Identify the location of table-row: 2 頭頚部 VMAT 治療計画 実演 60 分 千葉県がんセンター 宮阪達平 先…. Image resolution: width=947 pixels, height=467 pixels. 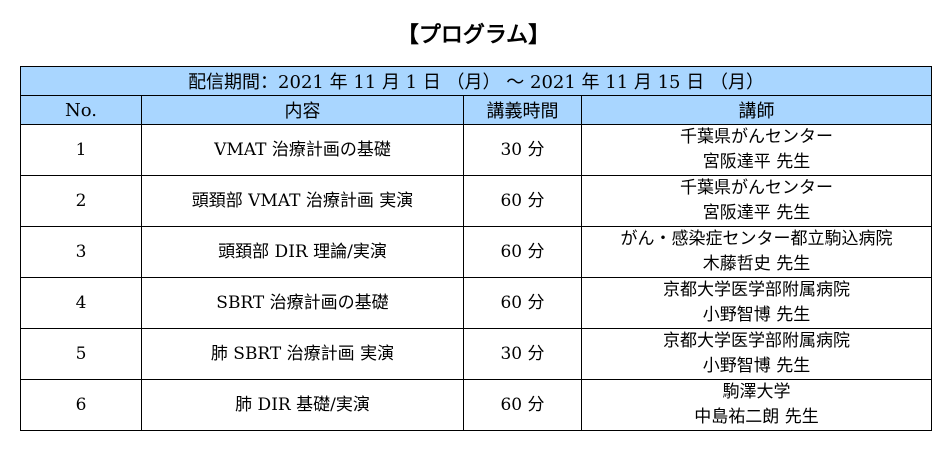
(476, 201).